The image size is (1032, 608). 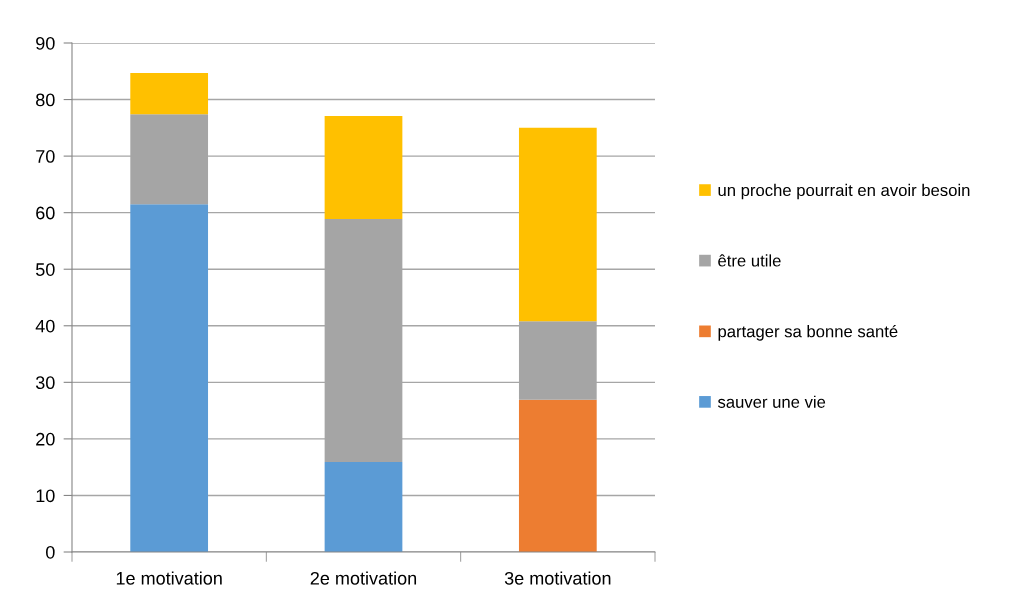 What do you see at coordinates (771, 401) in the screenshot?
I see `legend-label: sauver une vie` at bounding box center [771, 401].